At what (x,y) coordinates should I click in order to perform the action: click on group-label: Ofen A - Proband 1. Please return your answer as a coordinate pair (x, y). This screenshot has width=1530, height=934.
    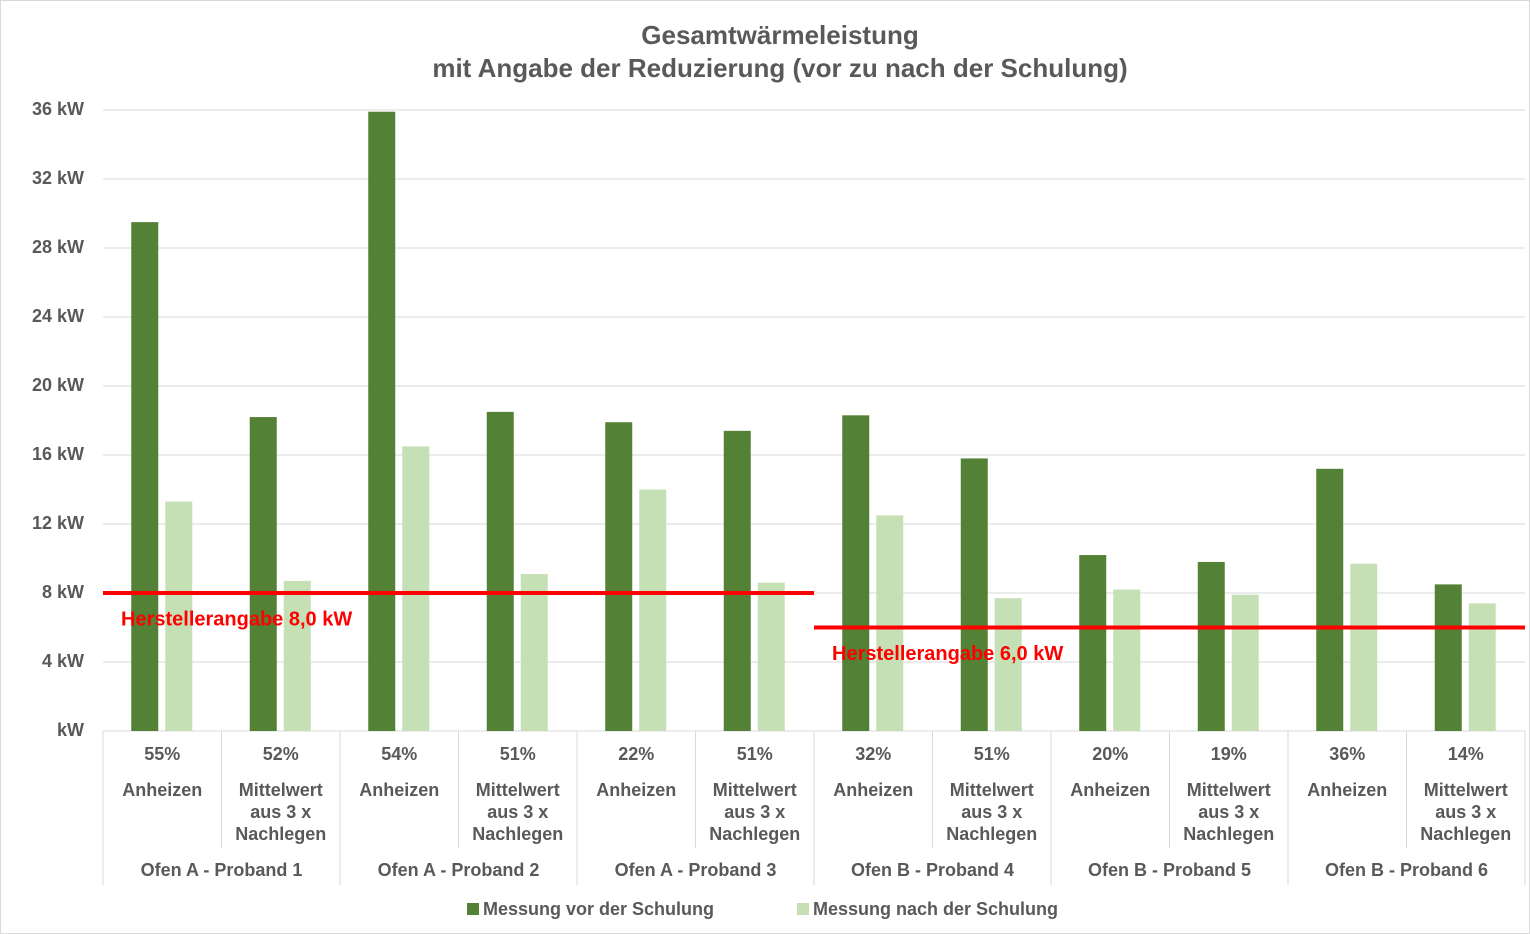
    Looking at the image, I should click on (222, 870).